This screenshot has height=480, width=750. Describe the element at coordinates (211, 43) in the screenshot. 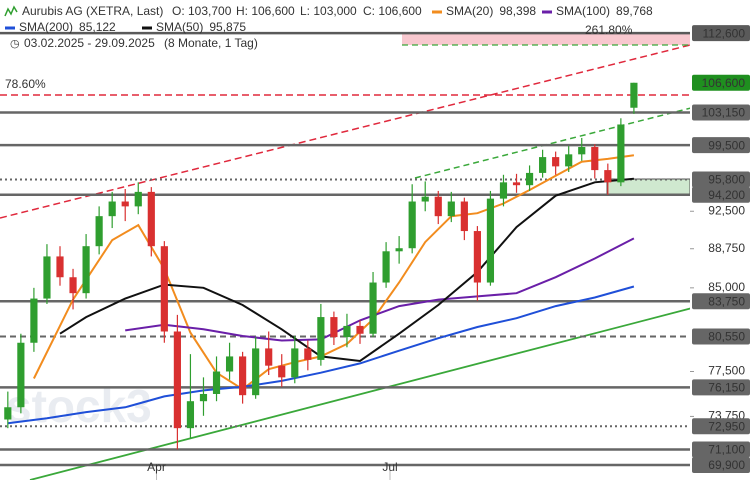

I see `interval: (8 Monate, 1 Tag)` at that location.